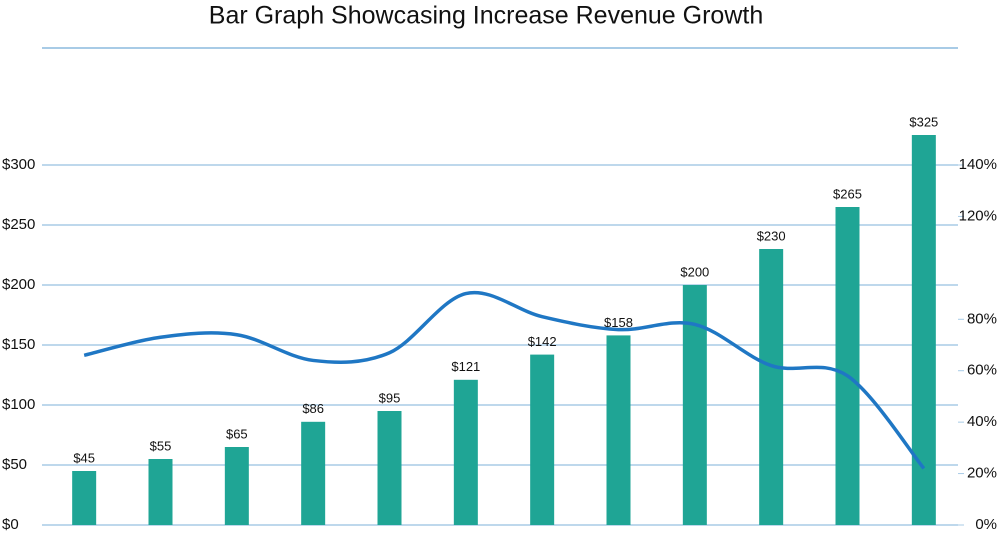 This screenshot has width=1000, height=541. Describe the element at coordinates (986, 524) in the screenshot. I see `y2-tick-label: 0%` at that location.